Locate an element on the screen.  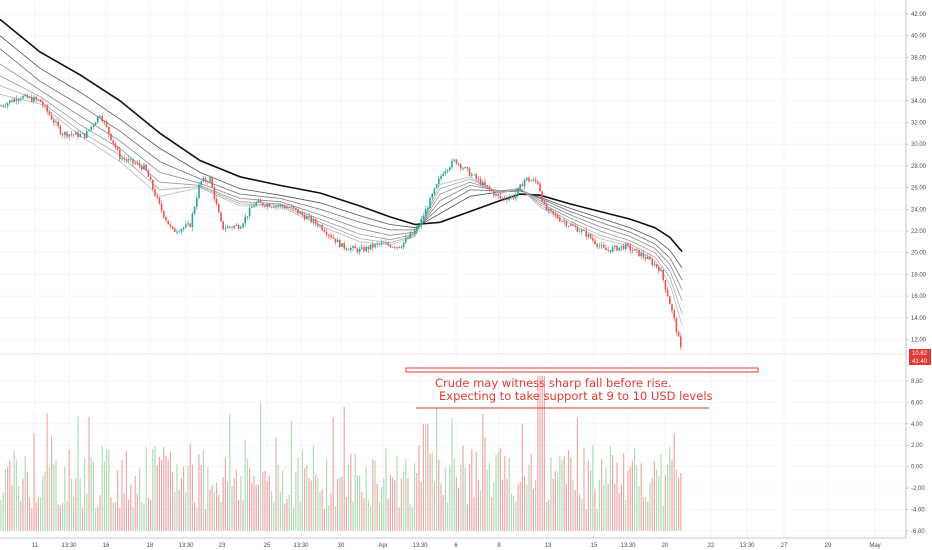
x-tick-label: 13 is located at coordinates (548, 546).